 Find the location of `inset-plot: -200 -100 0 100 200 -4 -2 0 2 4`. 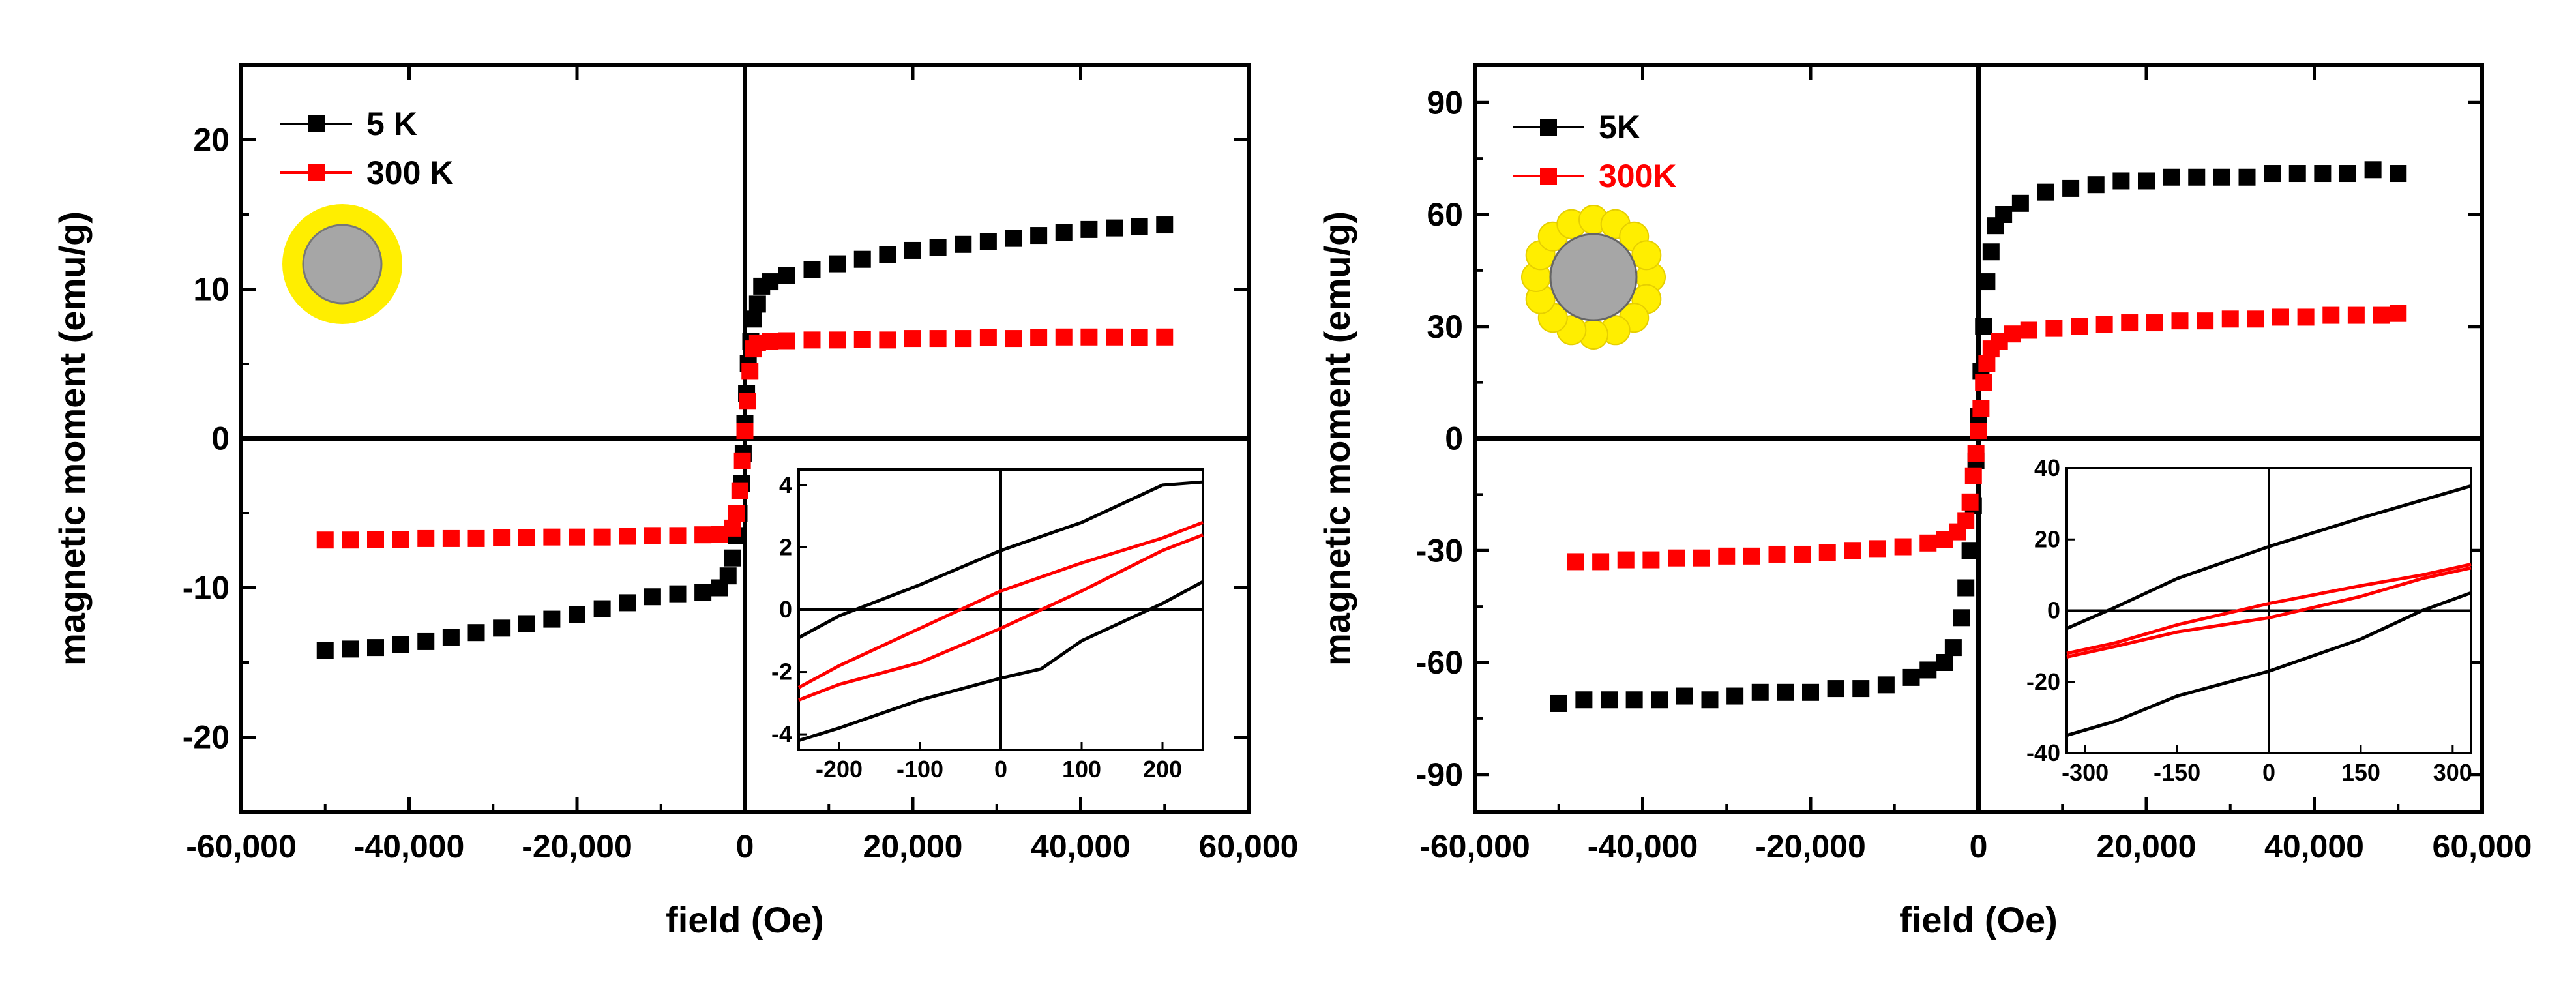

inset-plot: -200 -100 0 100 200 -4 -2 0 2 4 is located at coordinates (987, 625).